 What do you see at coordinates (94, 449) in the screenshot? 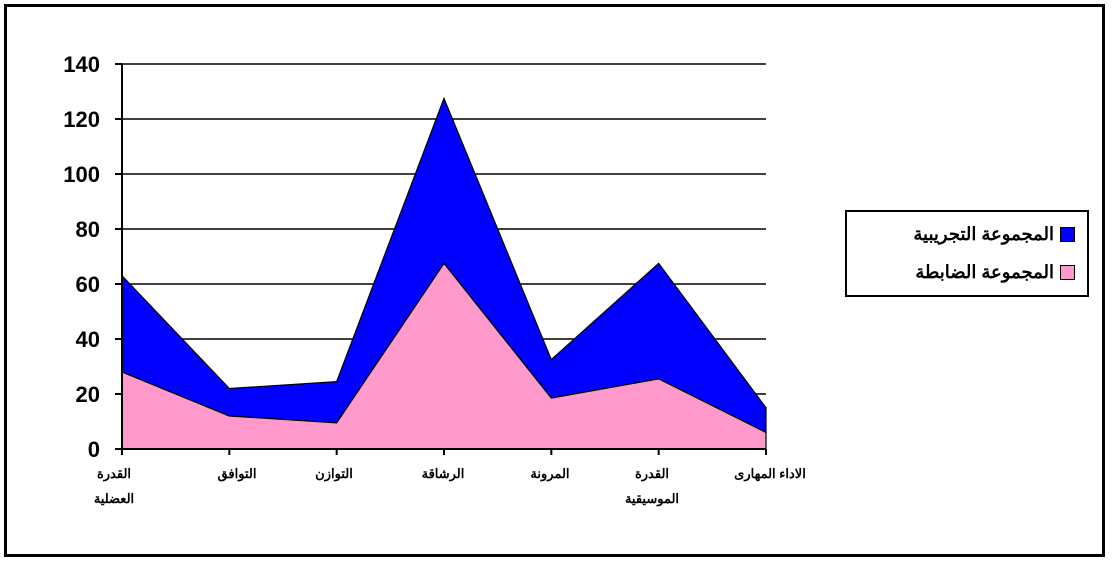
I see `y-tick-label-0: 0` at bounding box center [94, 449].